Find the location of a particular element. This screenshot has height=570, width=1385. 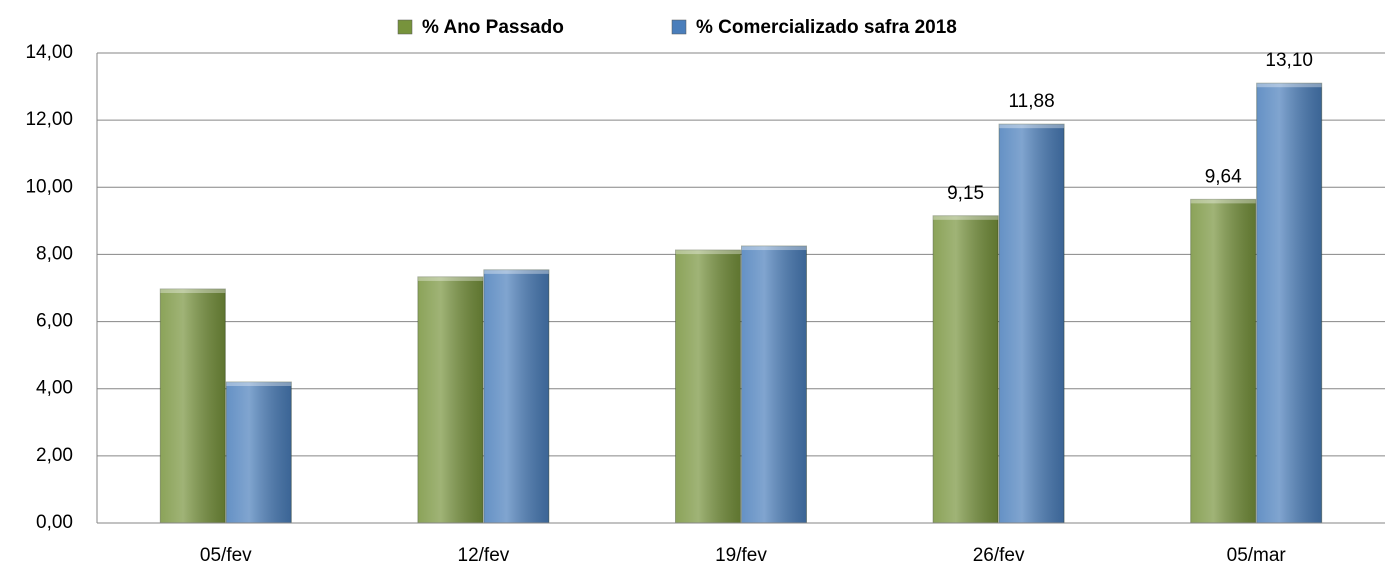

data-label: 9,15 is located at coordinates (965, 193).